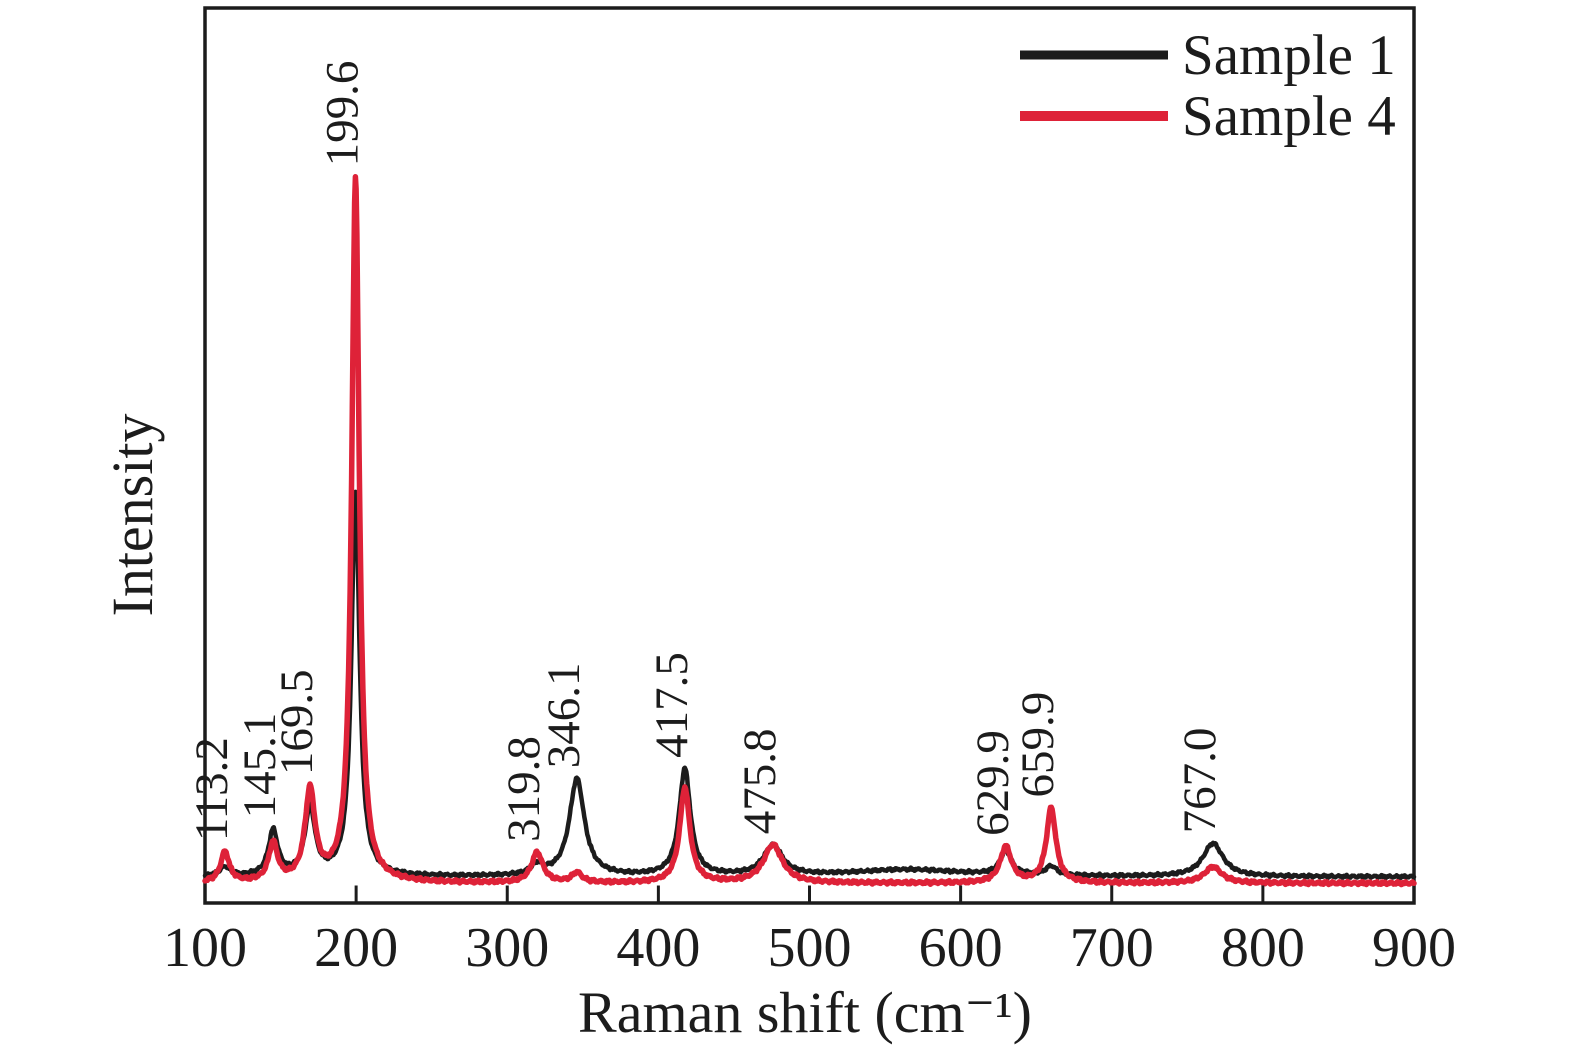 This screenshot has width=1575, height=1053. What do you see at coordinates (1200, 781) in the screenshot?
I see `peak-label-767.0: 767.0` at bounding box center [1200, 781].